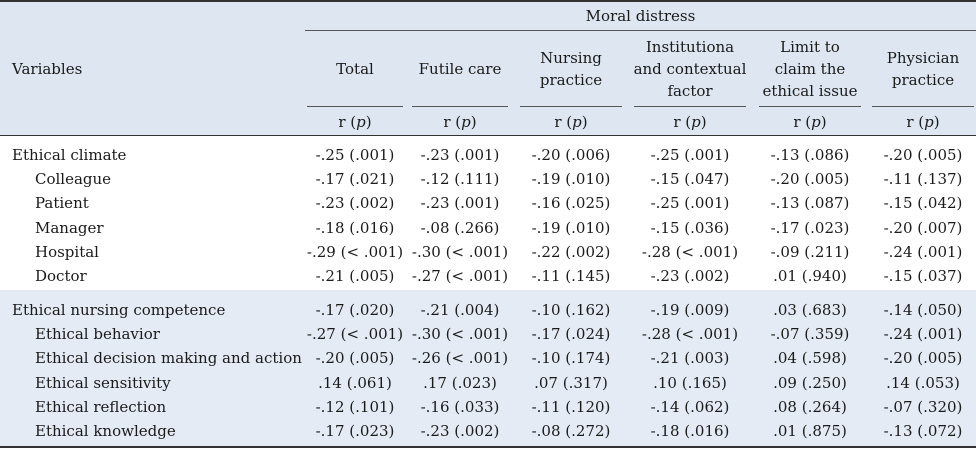  Describe the element at coordinates (923, 69) in the screenshot. I see `column-header: Physician practice` at that location.